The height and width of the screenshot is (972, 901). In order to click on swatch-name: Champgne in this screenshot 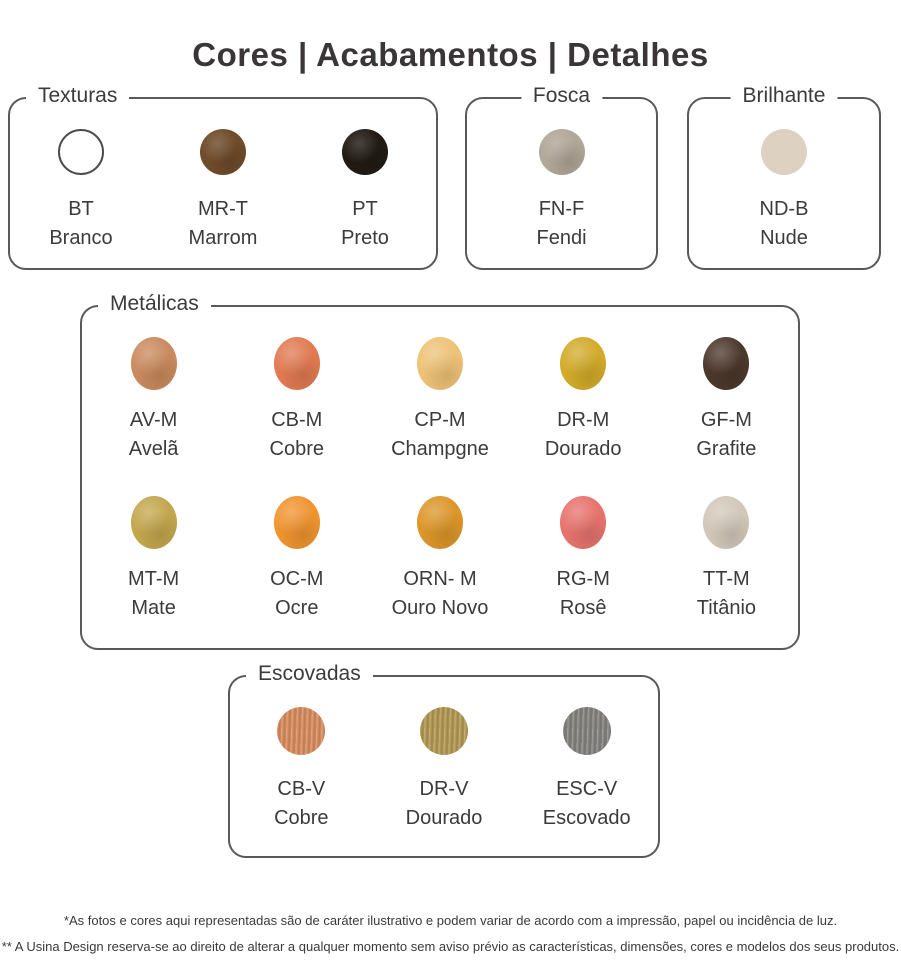, I will do `click(440, 449)`.